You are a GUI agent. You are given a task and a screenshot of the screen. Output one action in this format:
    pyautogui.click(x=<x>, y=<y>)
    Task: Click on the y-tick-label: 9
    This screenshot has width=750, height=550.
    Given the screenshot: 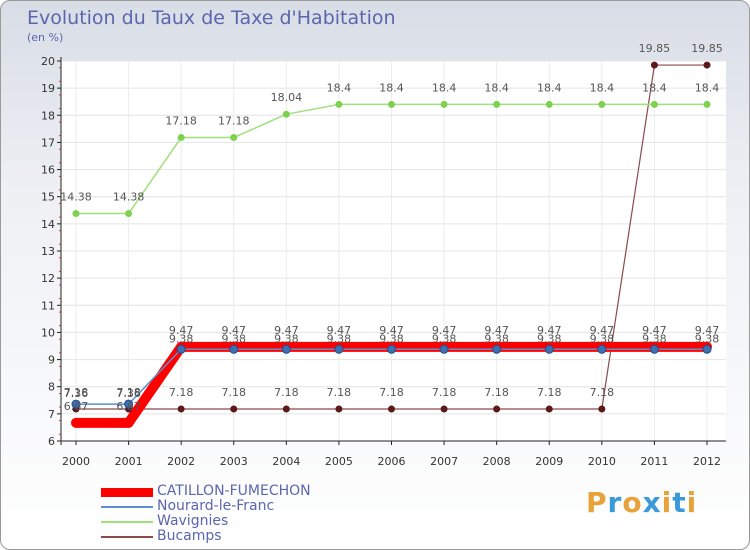 What is the action you would take?
    pyautogui.click(x=51, y=360)
    